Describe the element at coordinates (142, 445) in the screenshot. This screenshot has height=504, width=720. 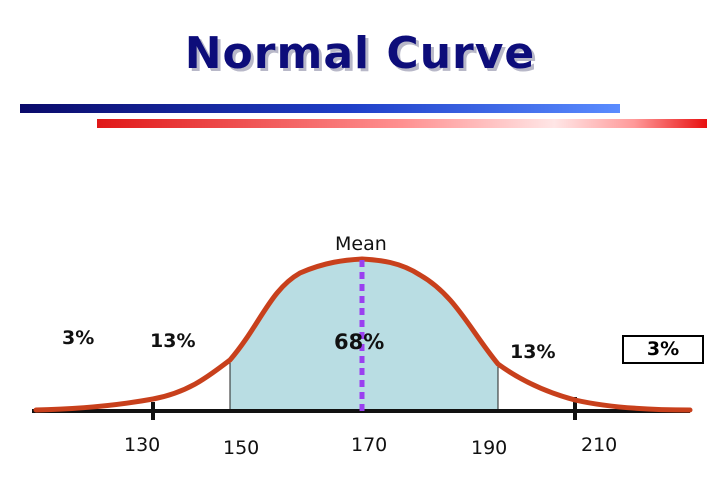
I see `tick-label-130: 130` at that location.